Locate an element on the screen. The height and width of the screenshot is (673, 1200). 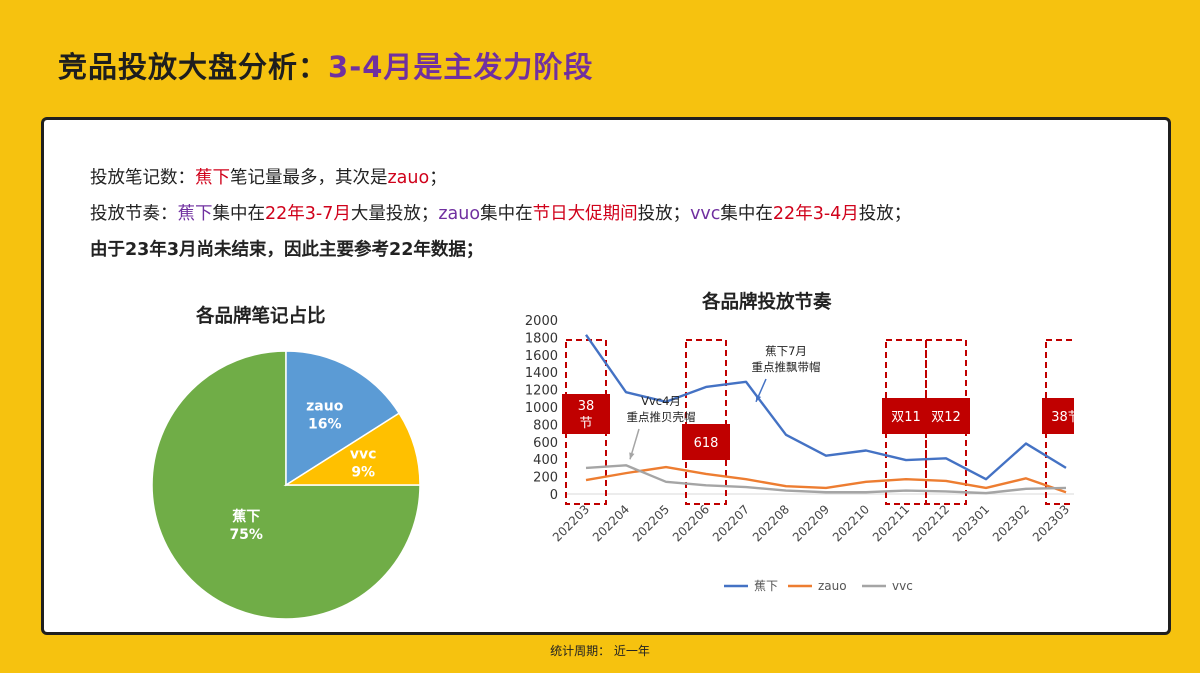
x-tick-label: 202302 is located at coordinates (1011, 523).